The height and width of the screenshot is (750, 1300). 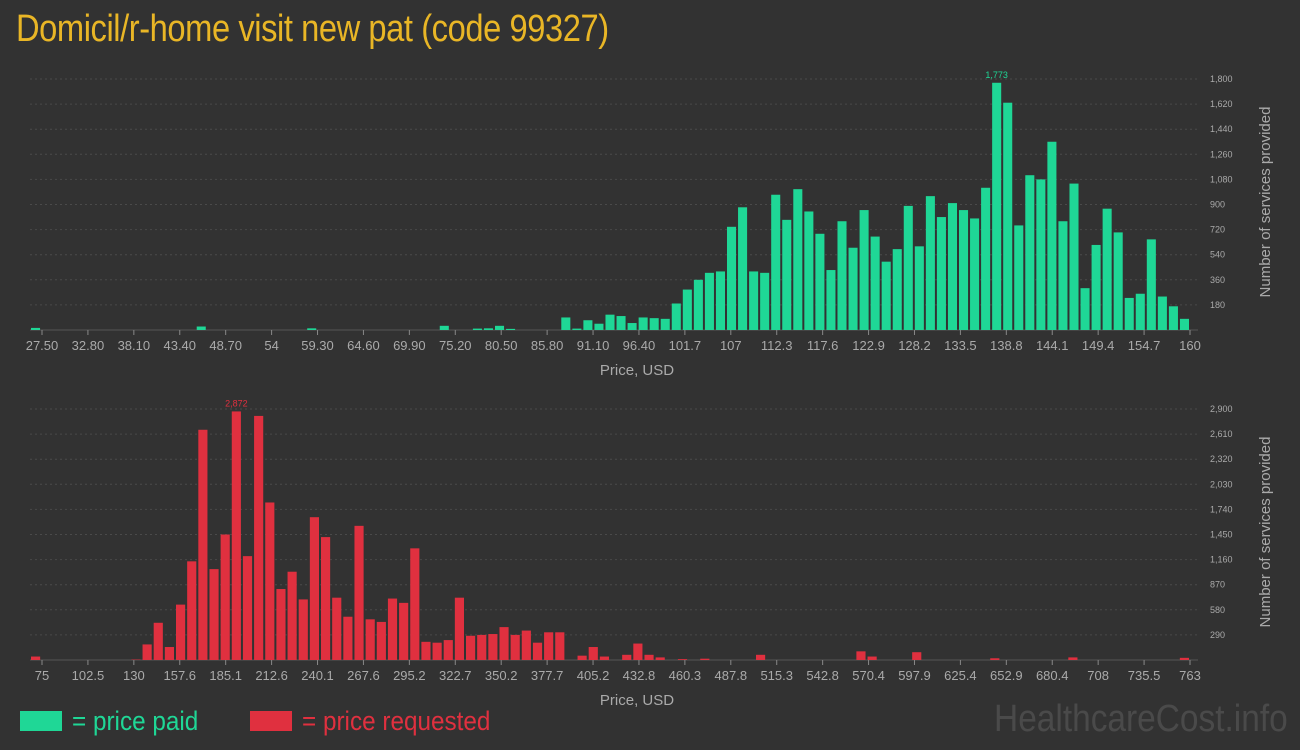 I want to click on legend-requested: = price requested, so click(x=380, y=721).